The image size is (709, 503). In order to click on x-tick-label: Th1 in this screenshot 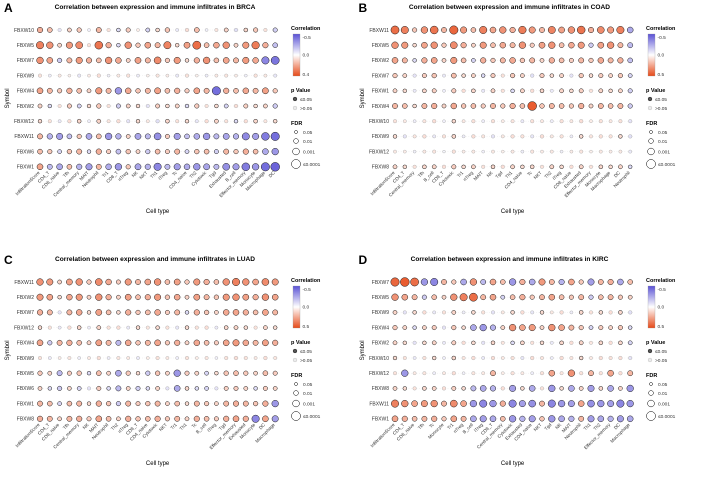, I will do `click(183, 425)`.